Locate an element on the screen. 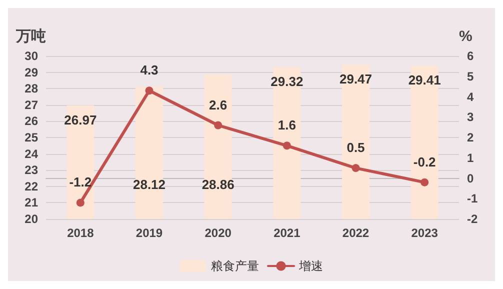  x-tick-label: 2020 is located at coordinates (218, 233).